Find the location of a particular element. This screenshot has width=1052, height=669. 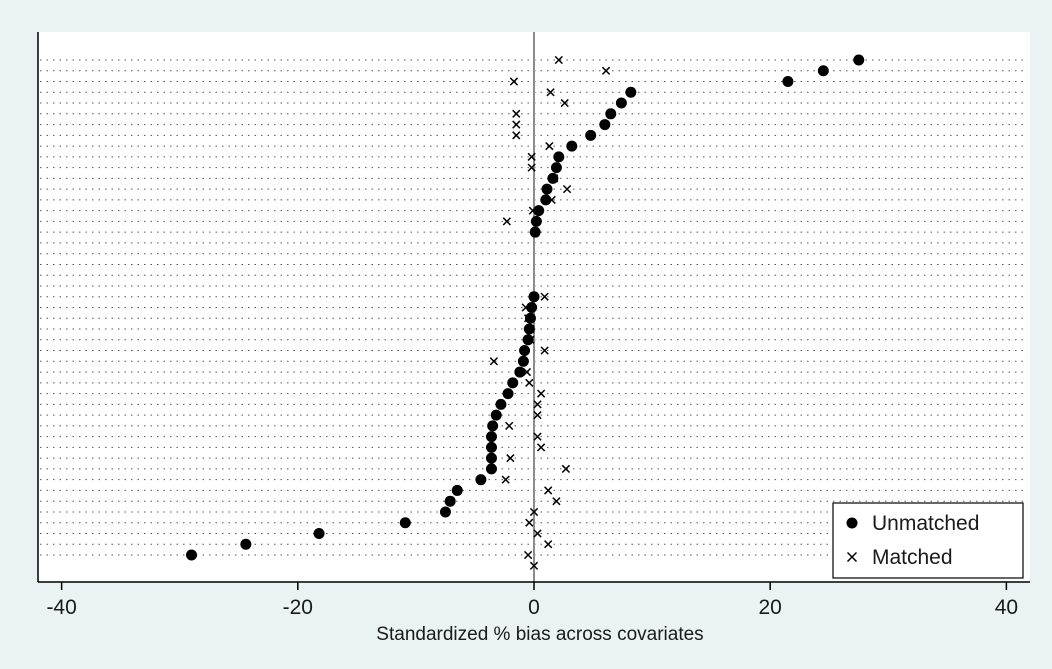

x-tick-label: 20 is located at coordinates (770, 607).